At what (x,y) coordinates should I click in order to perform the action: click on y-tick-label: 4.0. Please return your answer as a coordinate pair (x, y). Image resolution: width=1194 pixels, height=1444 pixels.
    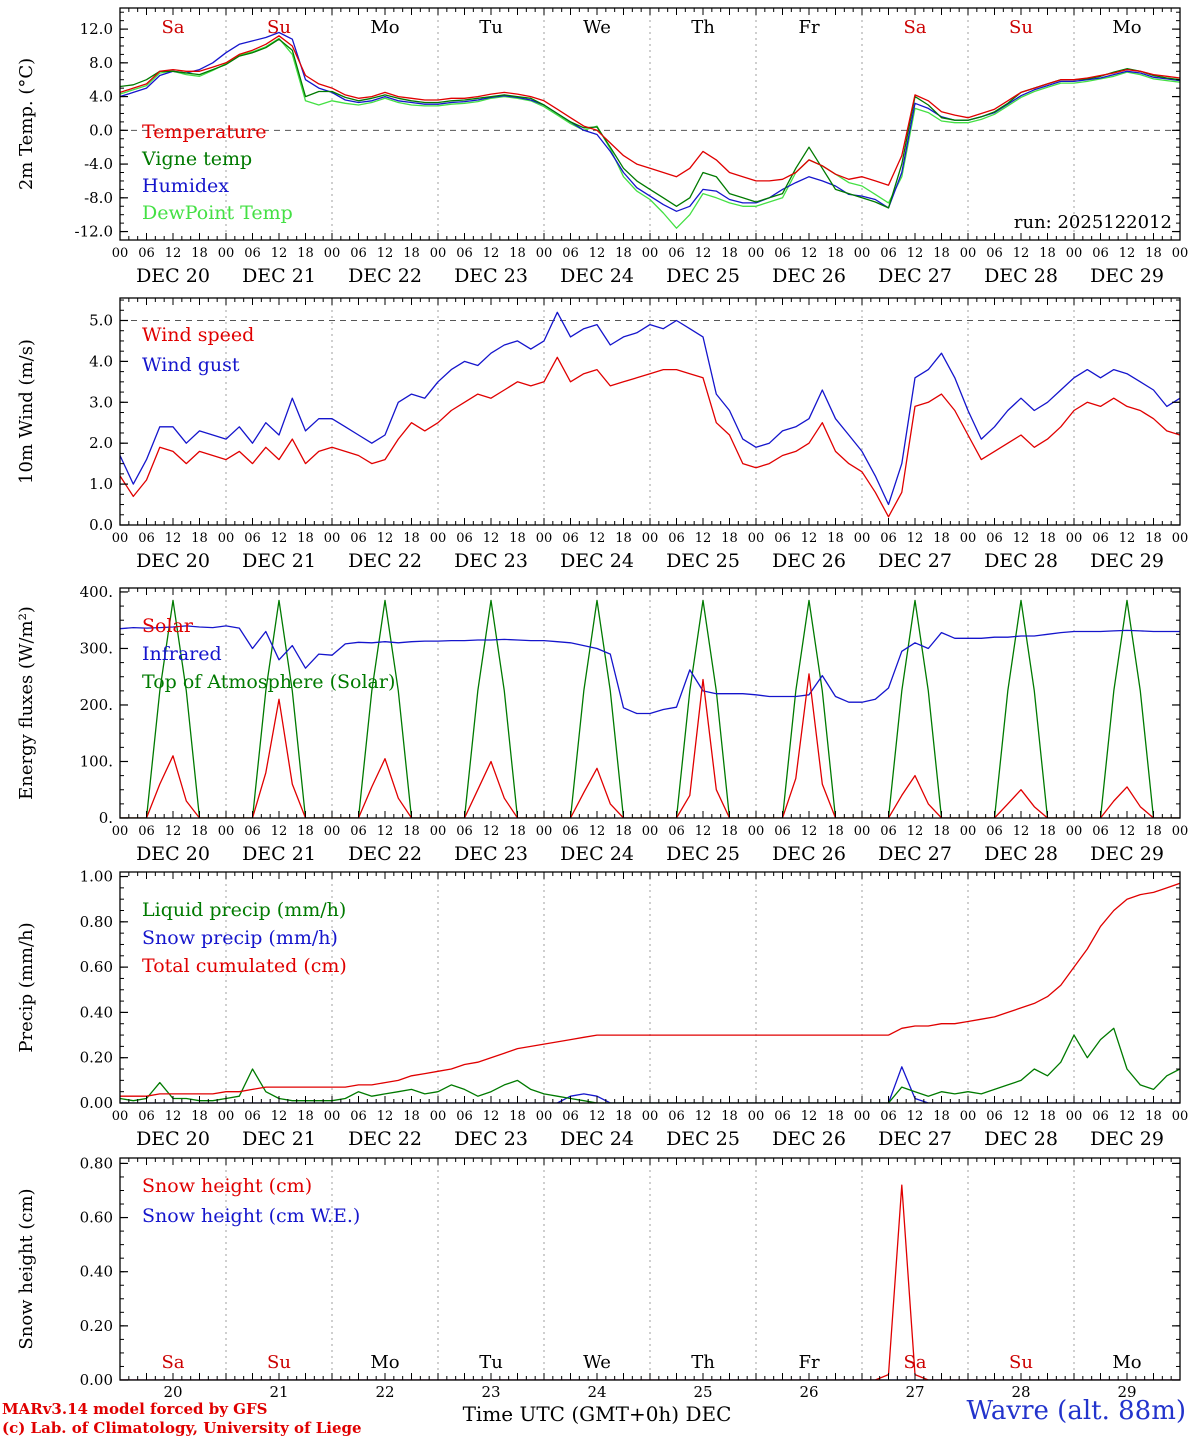
    Looking at the image, I should click on (101, 361).